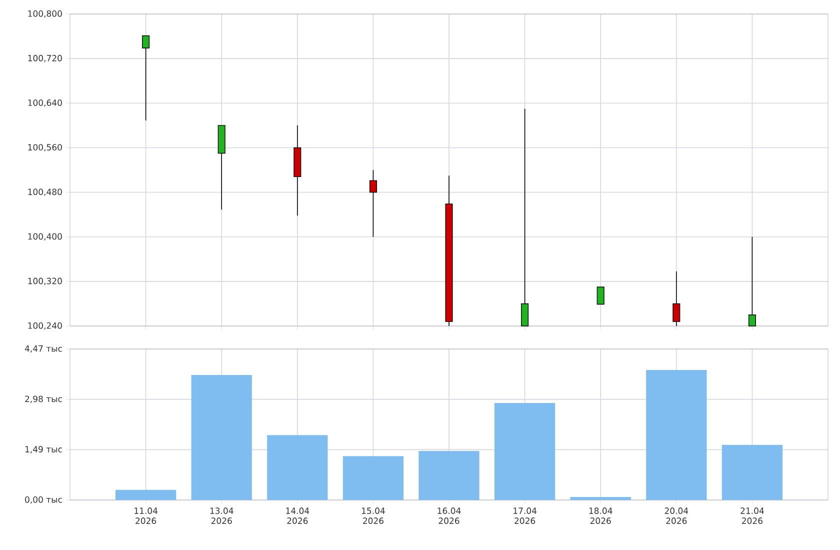 This screenshot has height=550, width=840. What do you see at coordinates (45, 103) in the screenshot?
I see `y-tick-label: 100,640` at bounding box center [45, 103].